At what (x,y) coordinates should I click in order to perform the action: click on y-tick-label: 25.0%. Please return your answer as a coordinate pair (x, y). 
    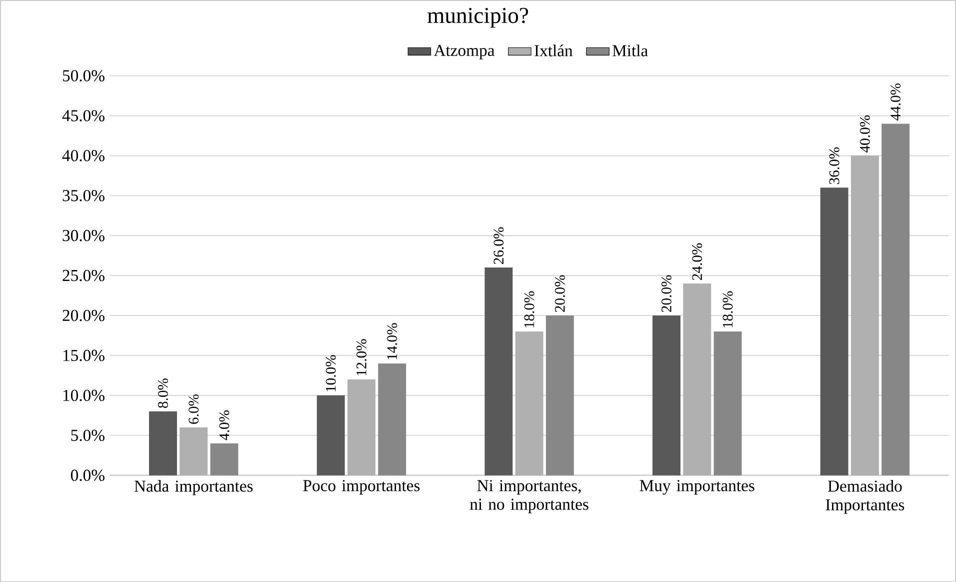
    Looking at the image, I should click on (83, 276).